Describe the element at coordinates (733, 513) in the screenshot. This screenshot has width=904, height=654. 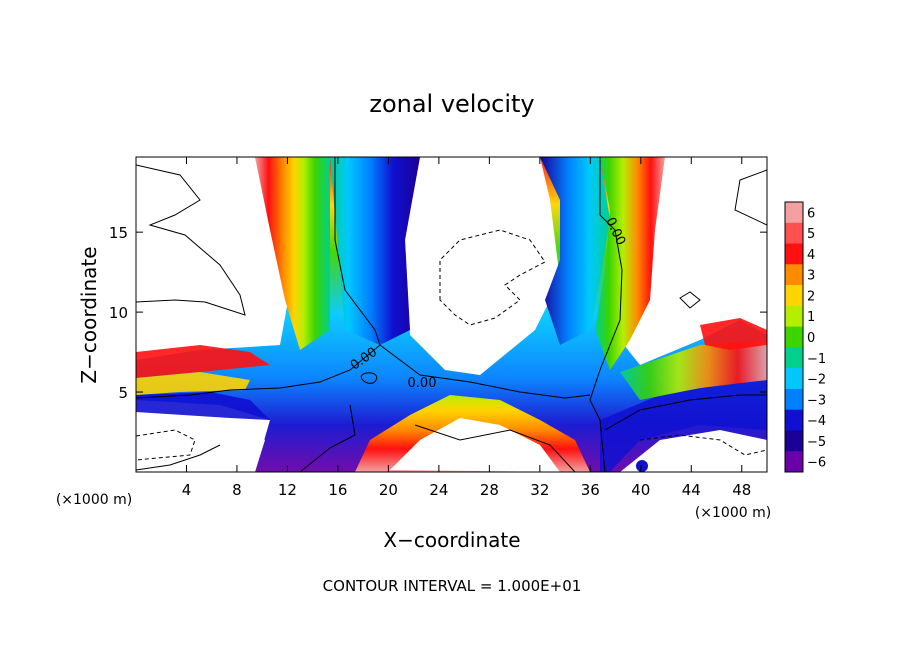
I see `x-unit-right: (×1000 m)` at that location.